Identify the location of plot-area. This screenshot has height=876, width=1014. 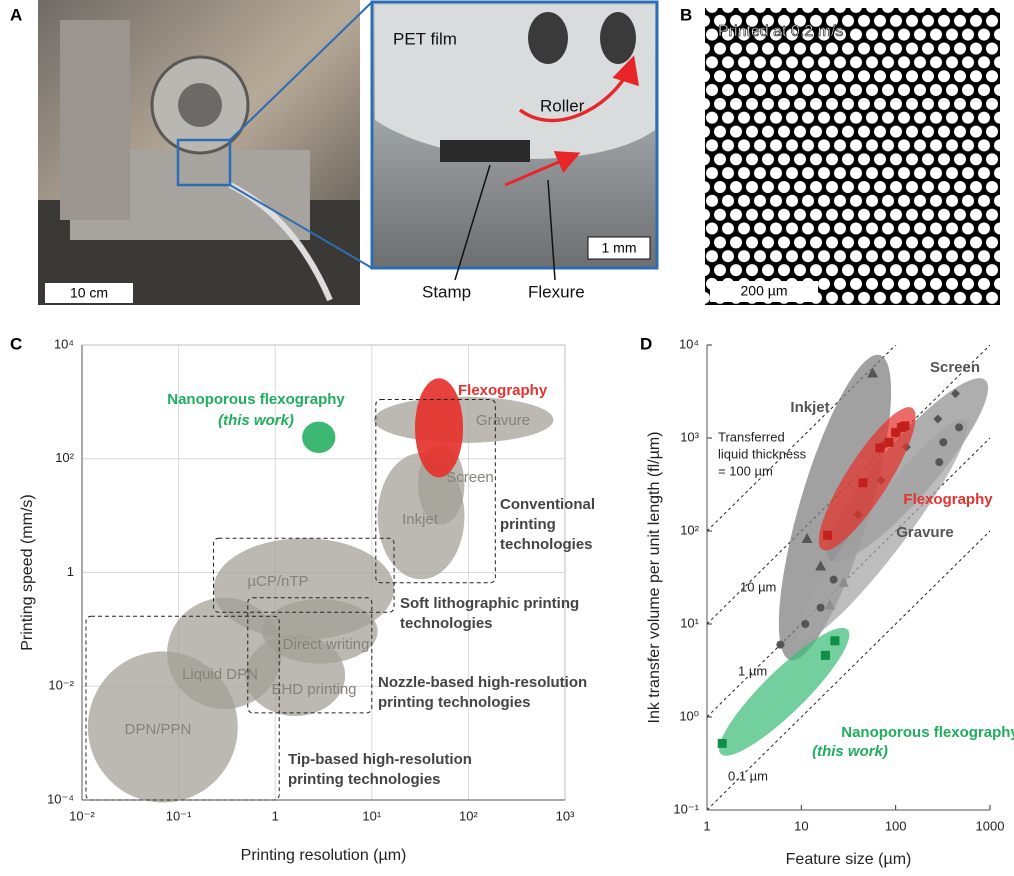
(848, 577).